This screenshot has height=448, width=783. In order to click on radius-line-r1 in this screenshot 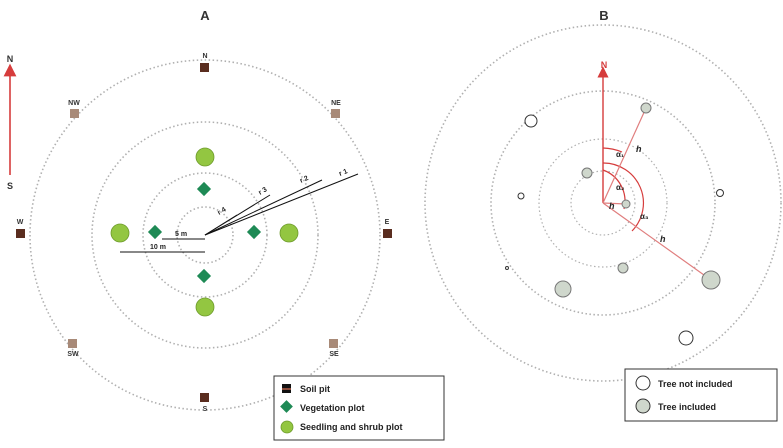, I will do `click(281, 204)`.